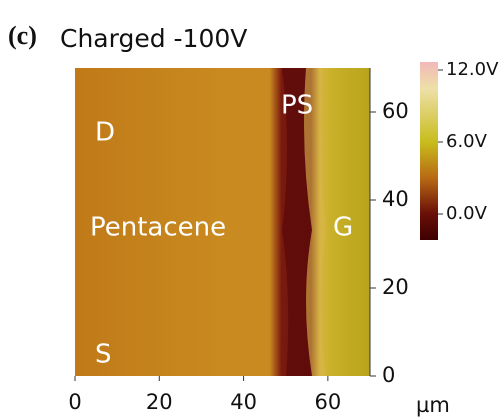 The width and height of the screenshot is (502, 419). What do you see at coordinates (243, 402) in the screenshot?
I see `x-tick-label: 40` at bounding box center [243, 402].